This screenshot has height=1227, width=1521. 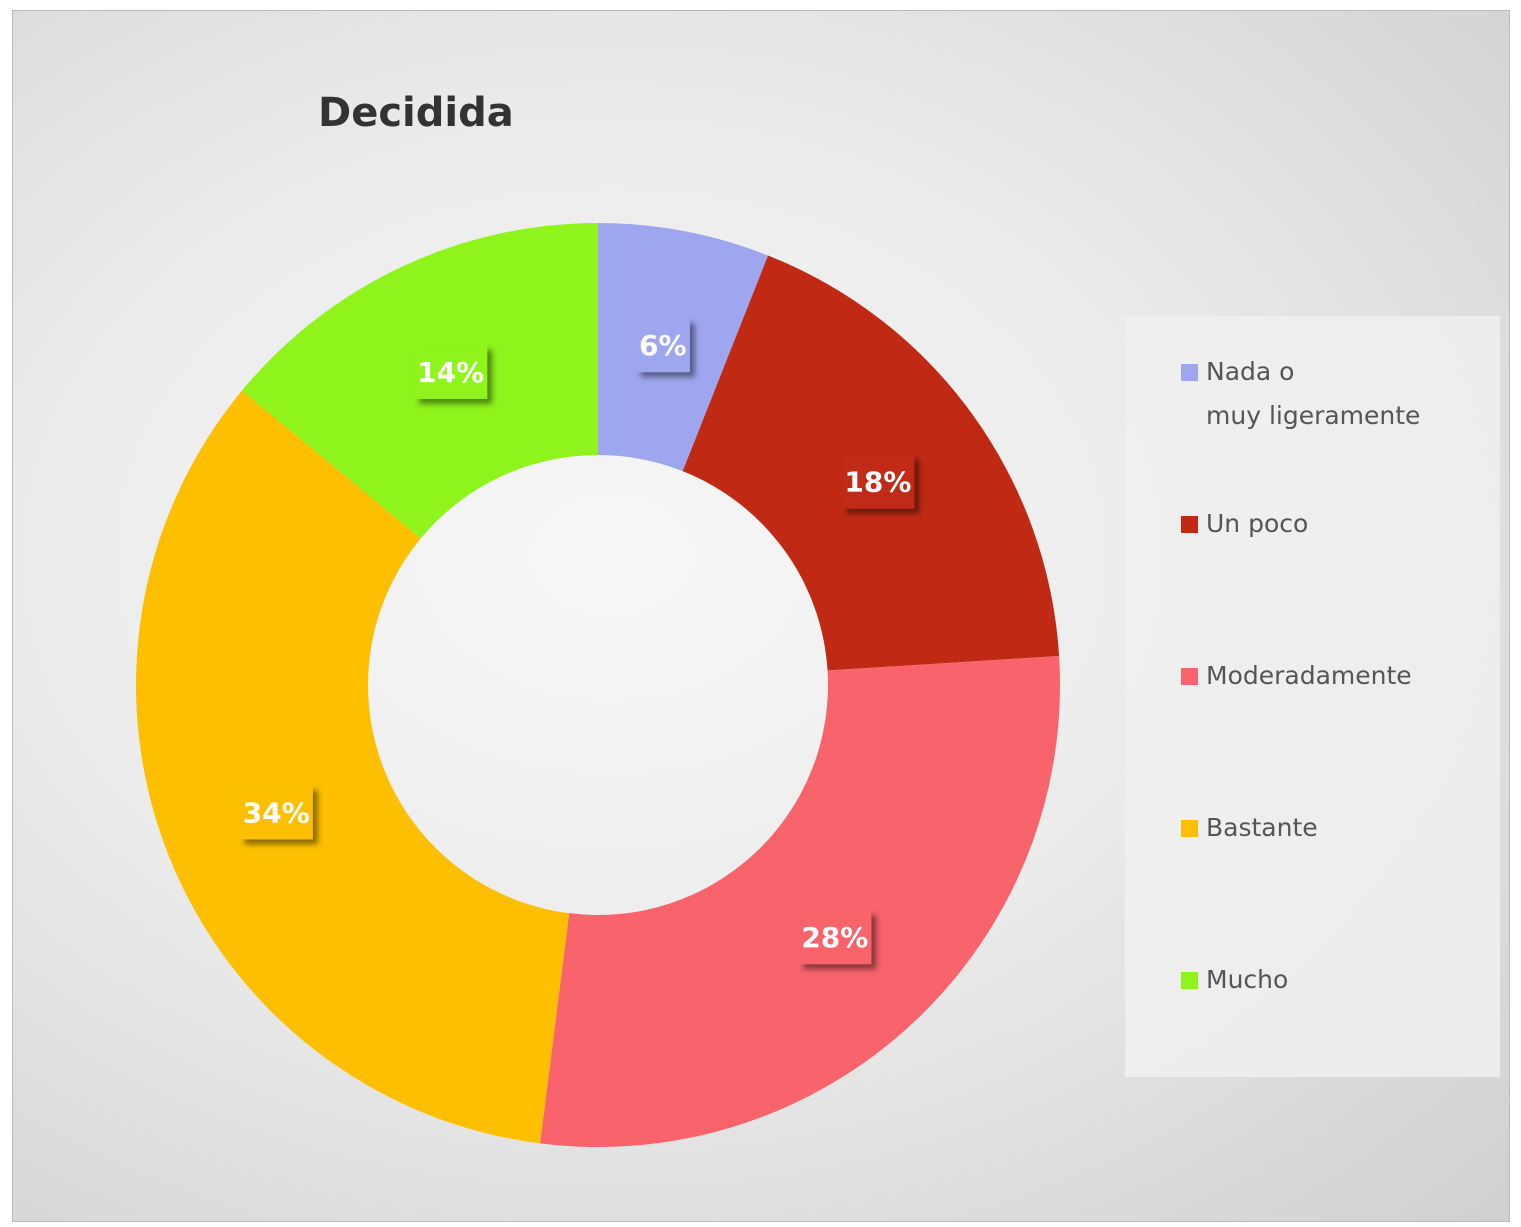 What do you see at coordinates (416, 113) in the screenshot?
I see `chart-title: Decidida` at bounding box center [416, 113].